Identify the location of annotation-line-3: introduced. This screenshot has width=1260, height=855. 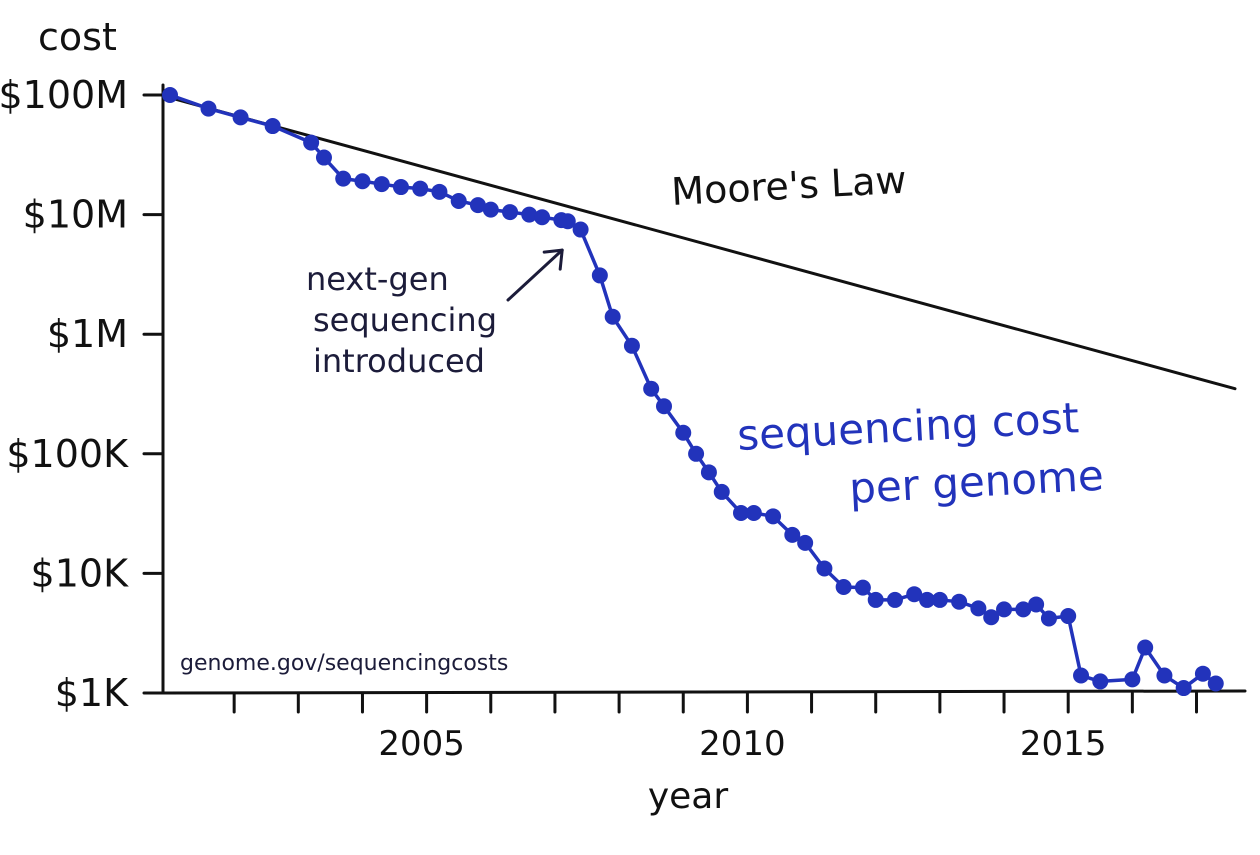
(399, 361).